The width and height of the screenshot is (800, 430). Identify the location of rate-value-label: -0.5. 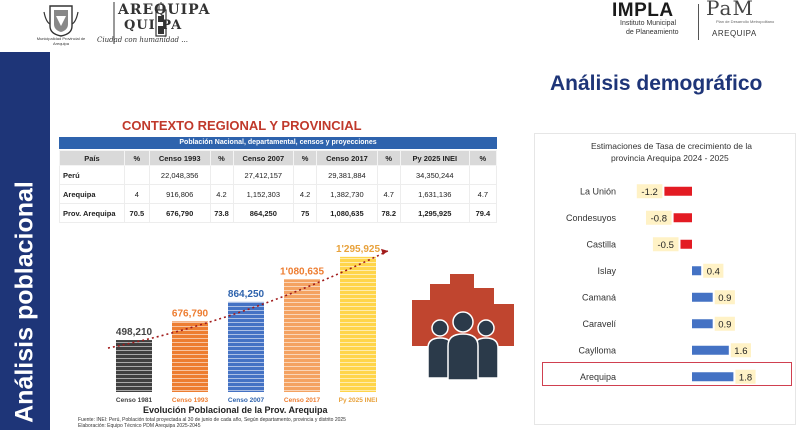
(666, 245).